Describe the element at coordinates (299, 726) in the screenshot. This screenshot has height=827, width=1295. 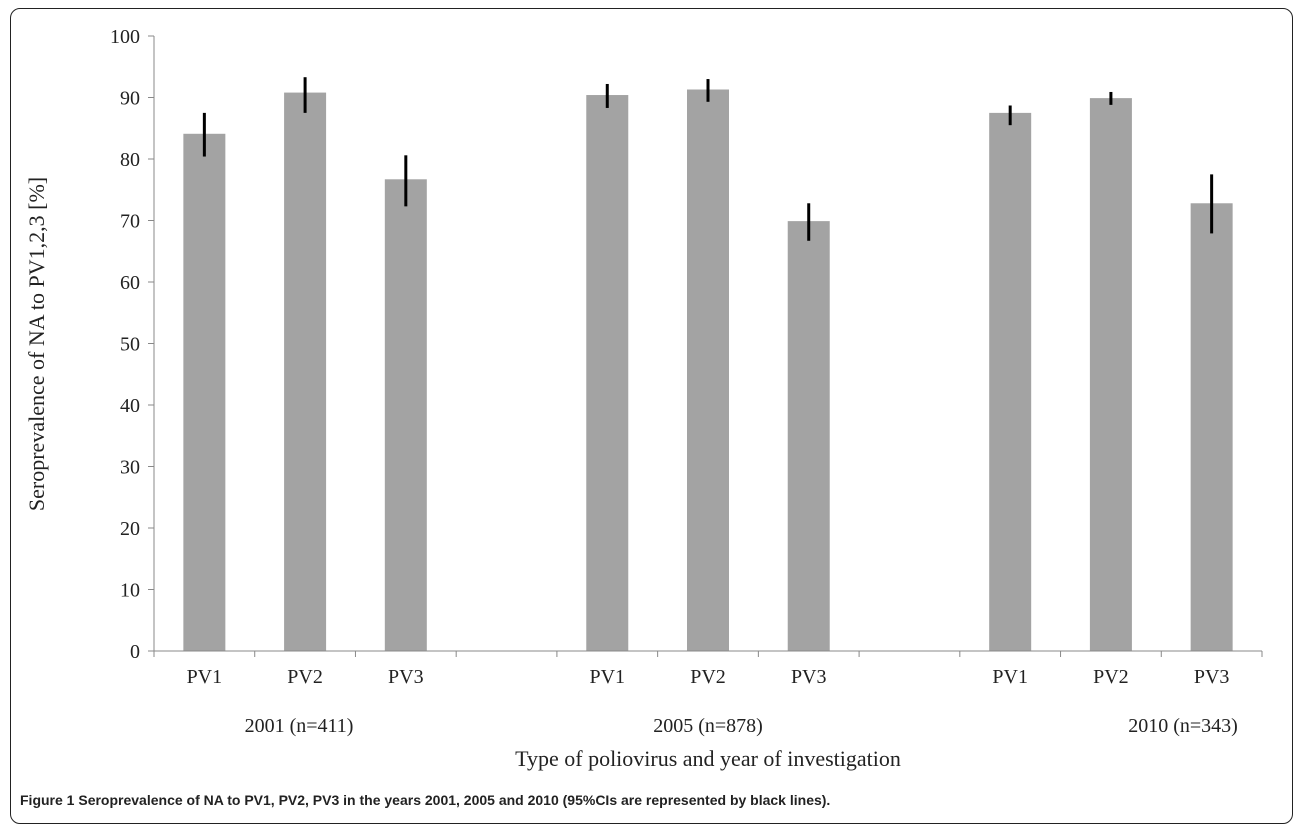
I see `group-label: 2001 (n=411)` at that location.